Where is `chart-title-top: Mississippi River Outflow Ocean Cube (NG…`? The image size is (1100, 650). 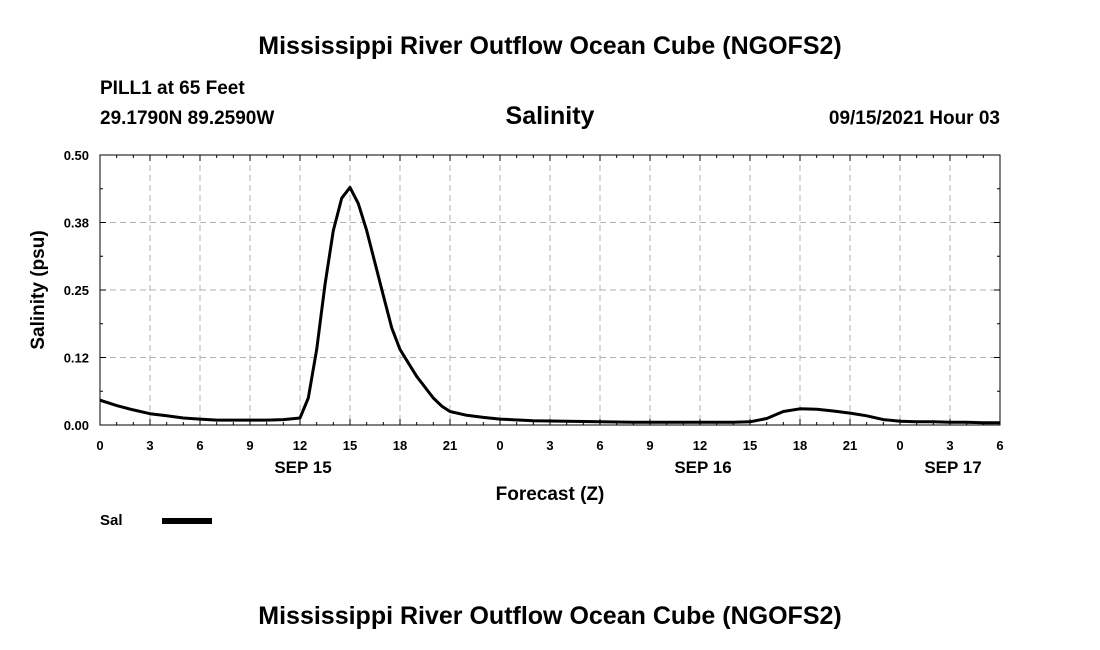
chart-title-top: Mississippi River Outflow Ocean Cube (NG… is located at coordinates (549, 46).